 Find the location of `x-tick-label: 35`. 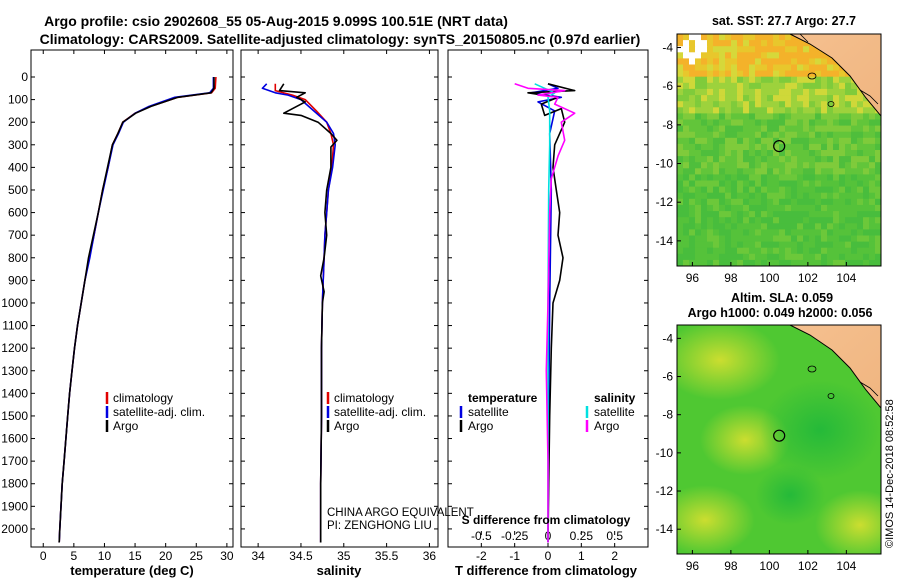

x-tick-label: 35 is located at coordinates (344, 556).